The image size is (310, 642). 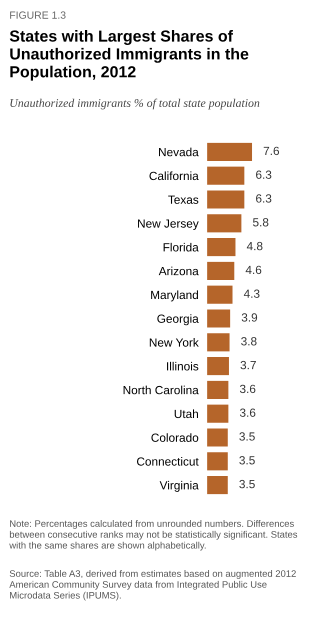 What do you see at coordinates (178, 271) in the screenshot?
I see `y-tick-label: Arizona` at bounding box center [178, 271].